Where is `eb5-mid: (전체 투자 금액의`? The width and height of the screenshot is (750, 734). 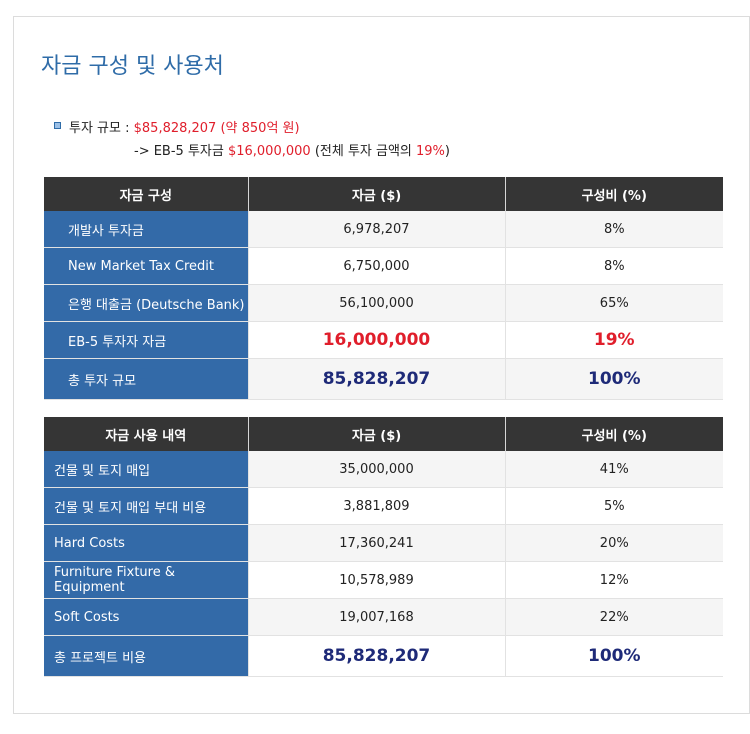 eb5-mid: (전체 투자 금액의 is located at coordinates (363, 151).